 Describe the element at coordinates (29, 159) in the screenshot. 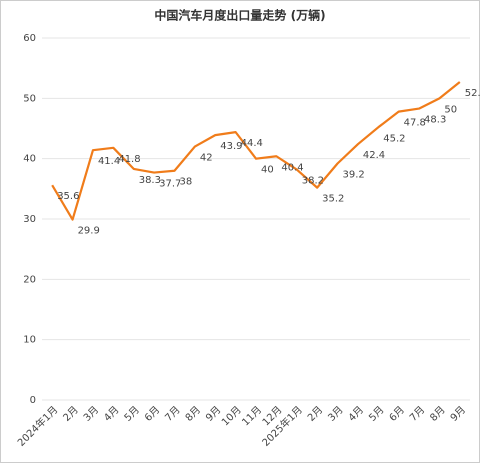

I see `y-tick-label: 40` at that location.